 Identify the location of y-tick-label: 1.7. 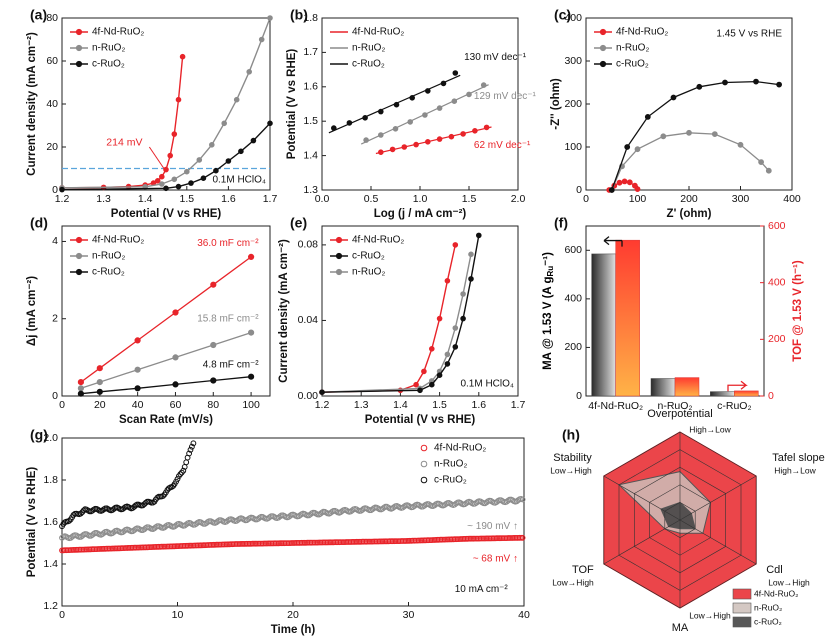
(310, 52).